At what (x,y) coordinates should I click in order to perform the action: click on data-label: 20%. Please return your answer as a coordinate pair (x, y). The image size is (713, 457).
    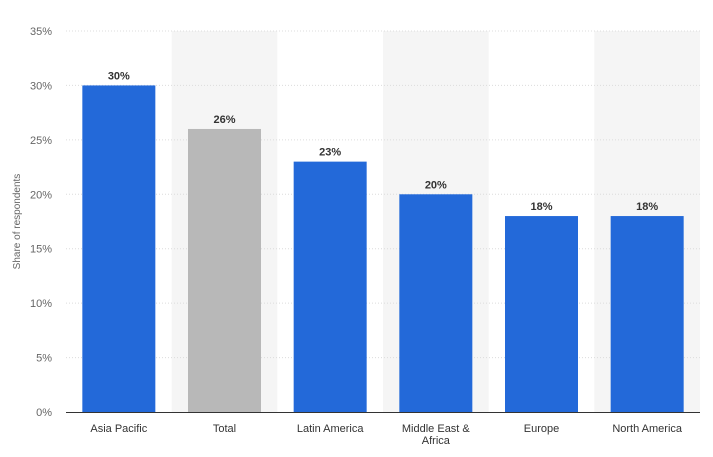
    Looking at the image, I should click on (436, 185).